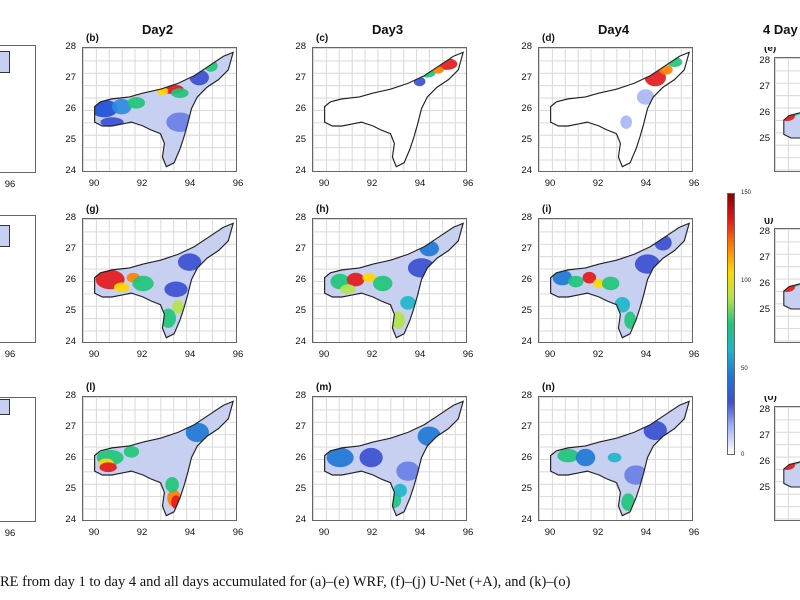 The width and height of the screenshot is (800, 600). I want to click on left-partial-panel-row3: 96, so click(18, 469).